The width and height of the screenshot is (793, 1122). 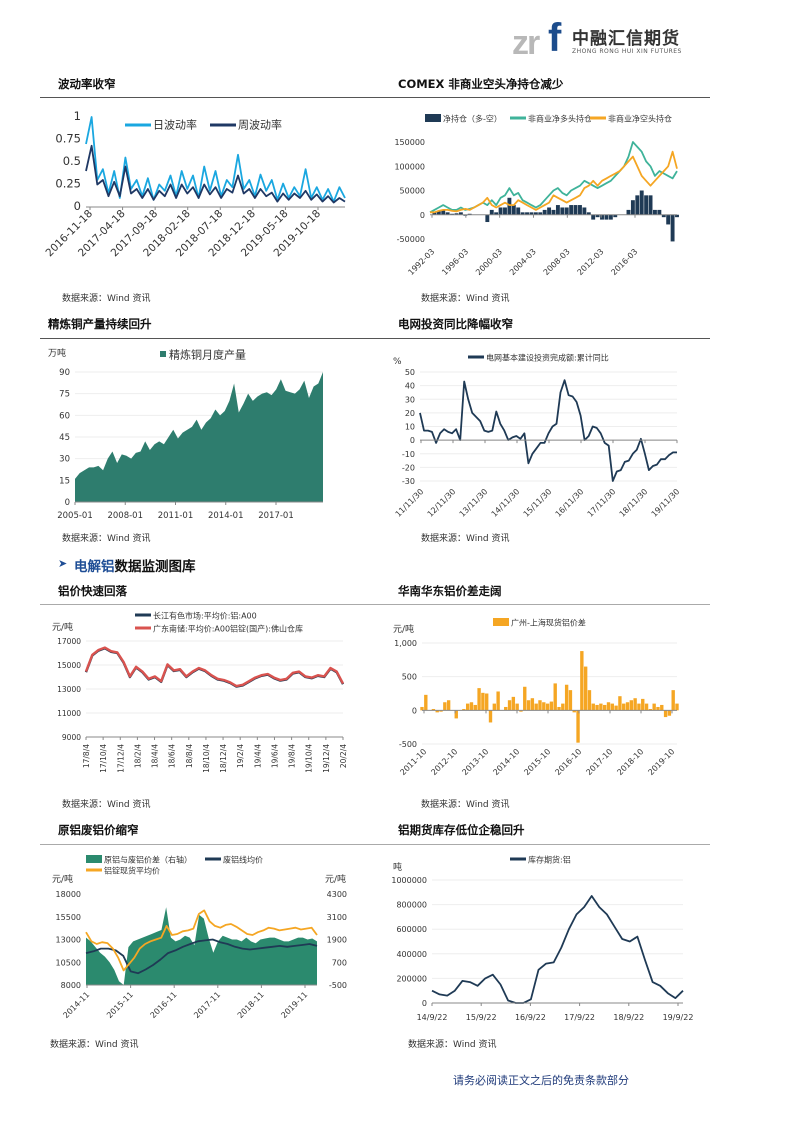 I want to click on series-line, so click(x=215, y=174).